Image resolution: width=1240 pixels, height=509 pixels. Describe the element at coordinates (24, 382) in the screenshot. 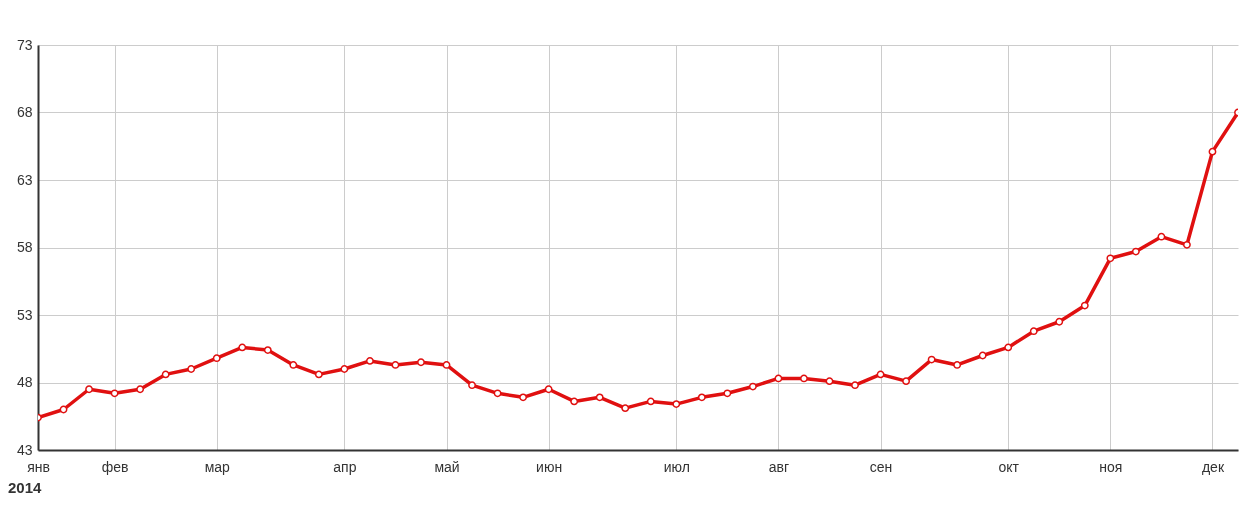

I see `y-tick-label: 48` at that location.